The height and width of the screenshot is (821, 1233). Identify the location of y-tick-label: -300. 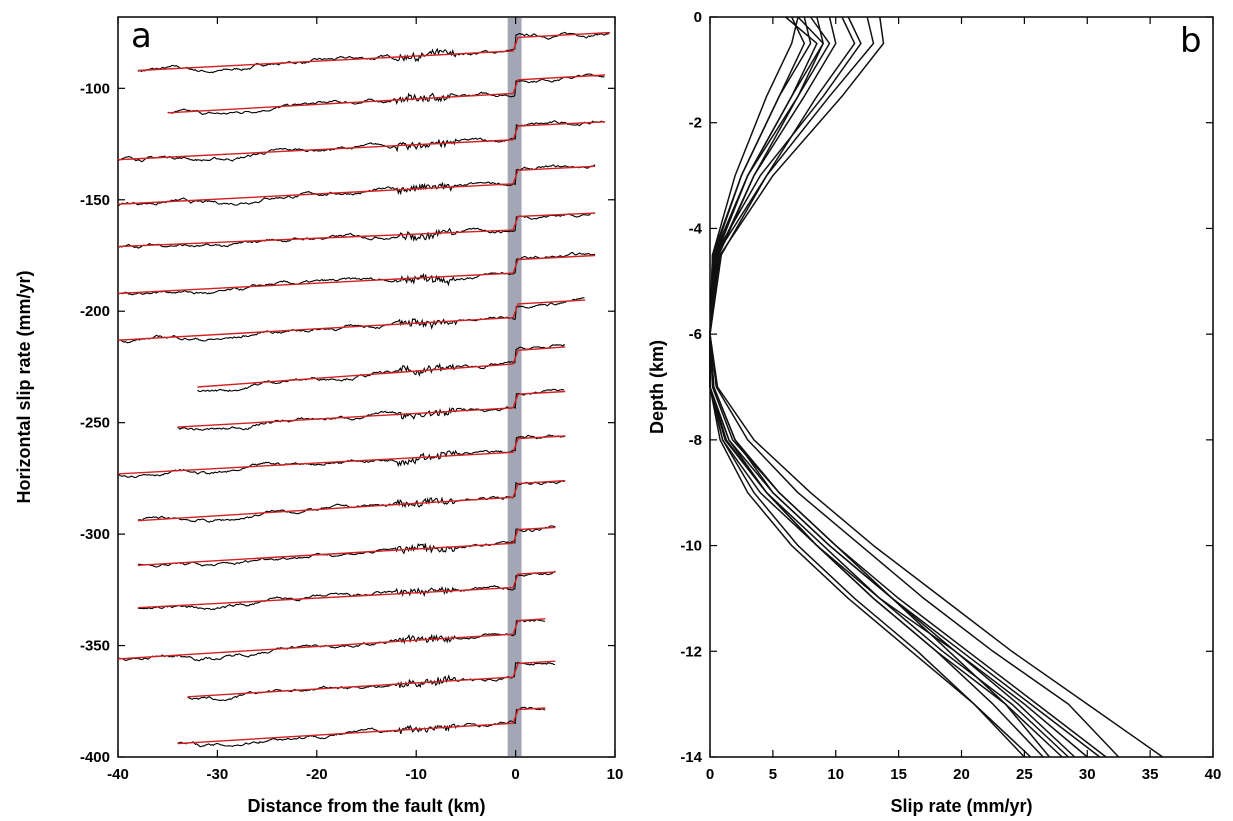
(95, 534).